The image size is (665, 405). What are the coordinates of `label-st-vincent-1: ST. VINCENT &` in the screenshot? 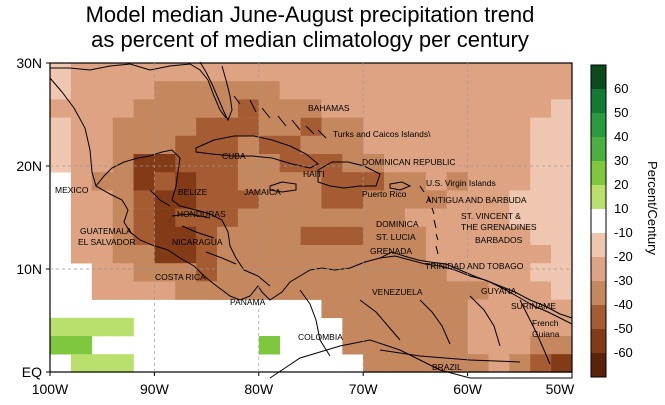 It's located at (491, 216).